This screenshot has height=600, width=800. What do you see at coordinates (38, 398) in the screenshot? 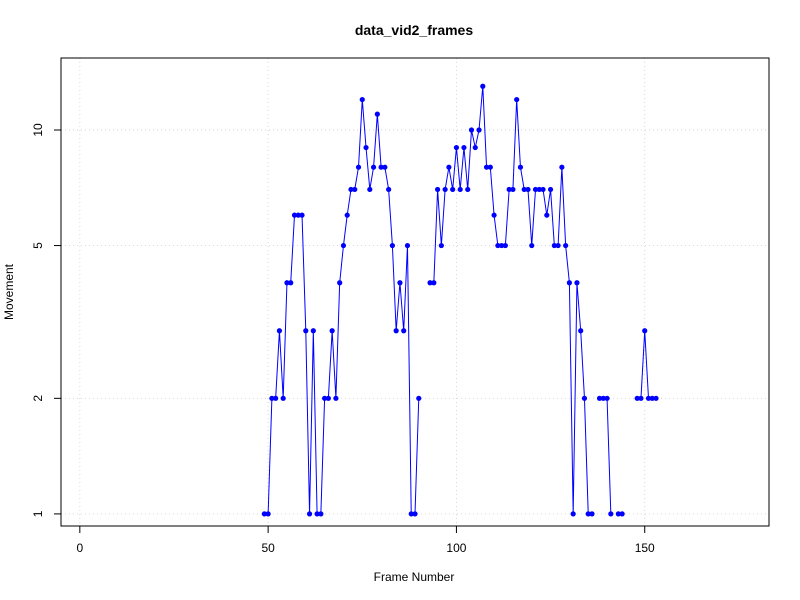
I see `y-tick-label: 2` at bounding box center [38, 398].